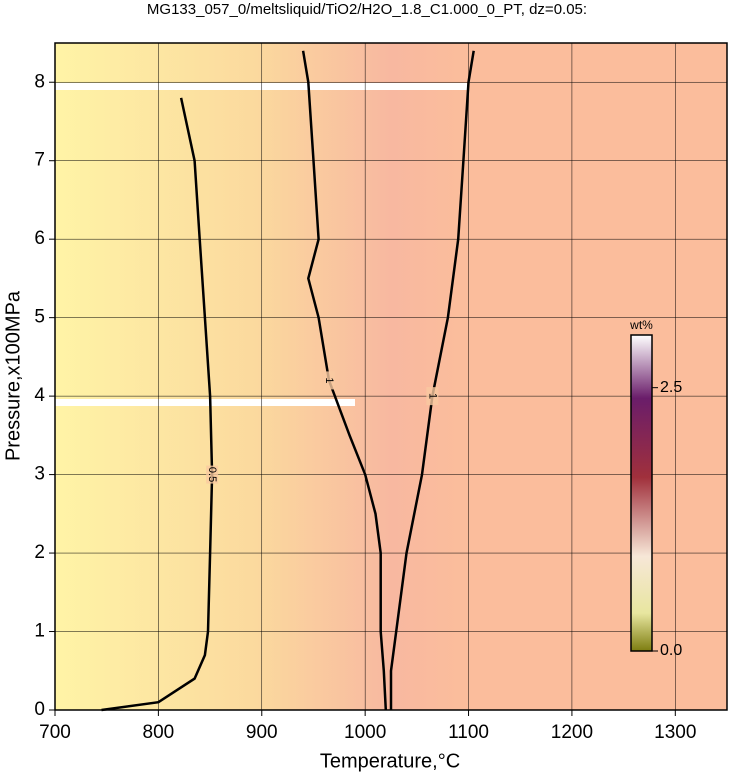 The width and height of the screenshot is (734, 781). What do you see at coordinates (55, 732) in the screenshot?
I see `x-tick-label: 700` at bounding box center [55, 732].